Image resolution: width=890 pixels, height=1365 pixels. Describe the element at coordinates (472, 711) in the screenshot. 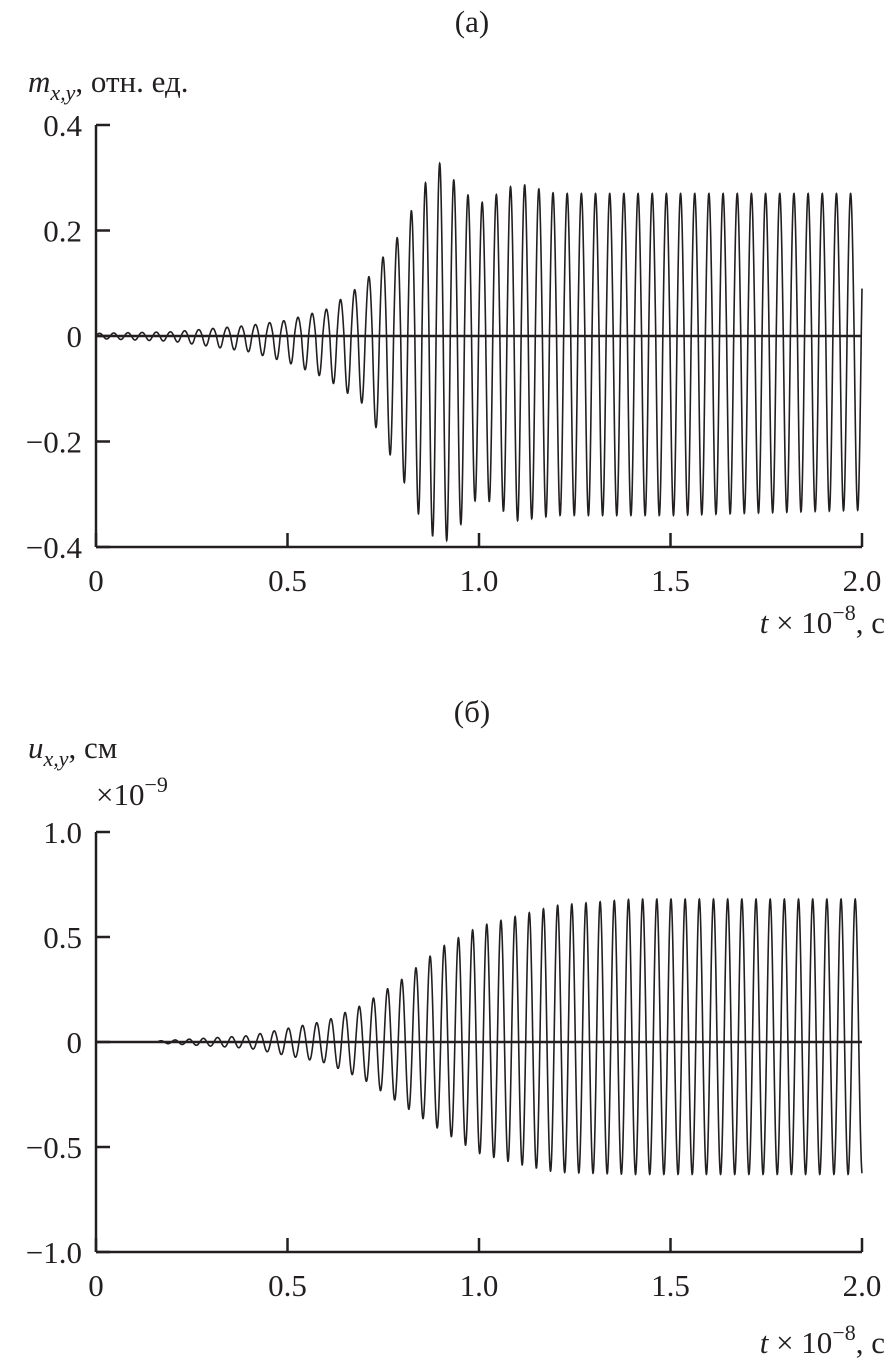

I see `panel-b-label: (б)` at that location.